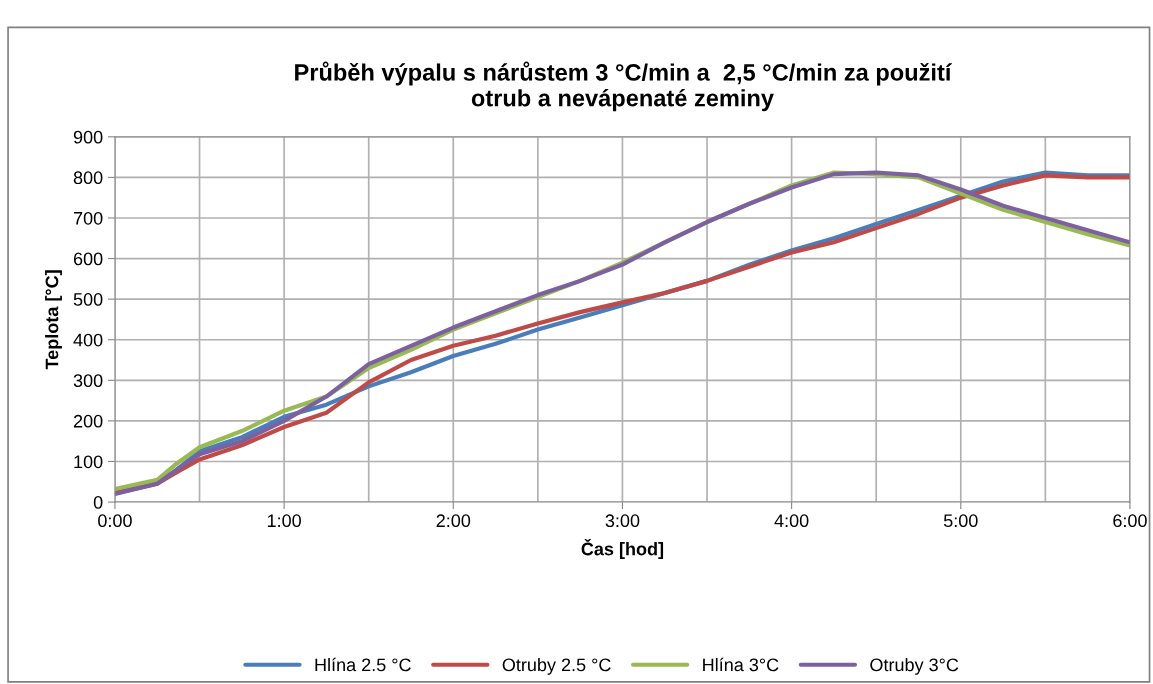 This screenshot has width=1153, height=684. What do you see at coordinates (53, 320) in the screenshot?
I see `y-axis-title: Teplota [°C]` at bounding box center [53, 320].